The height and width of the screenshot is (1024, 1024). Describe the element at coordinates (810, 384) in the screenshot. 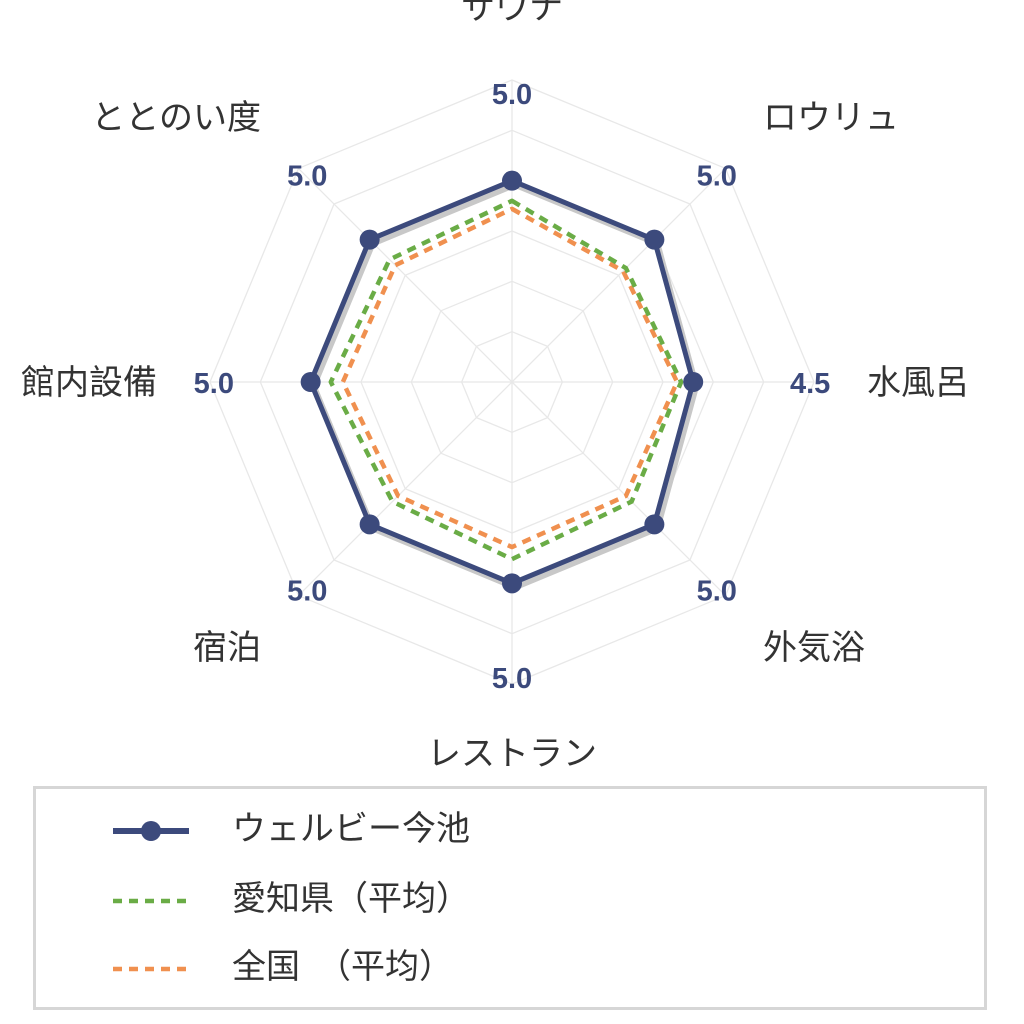

I see `value-label-2: 4.5` at that location.